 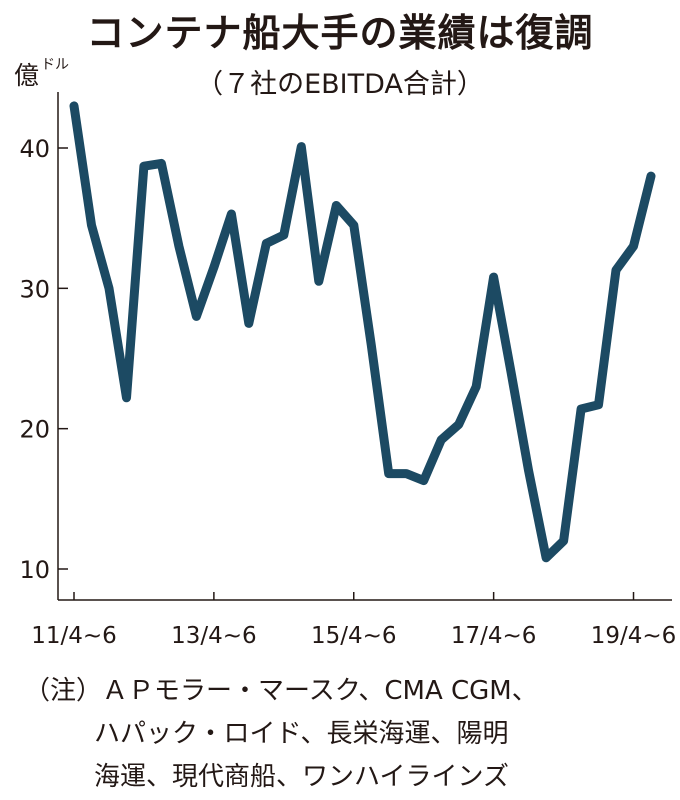 What do you see at coordinates (354, 636) in the screenshot?
I see `x-tick-label: 15/4~6` at bounding box center [354, 636].